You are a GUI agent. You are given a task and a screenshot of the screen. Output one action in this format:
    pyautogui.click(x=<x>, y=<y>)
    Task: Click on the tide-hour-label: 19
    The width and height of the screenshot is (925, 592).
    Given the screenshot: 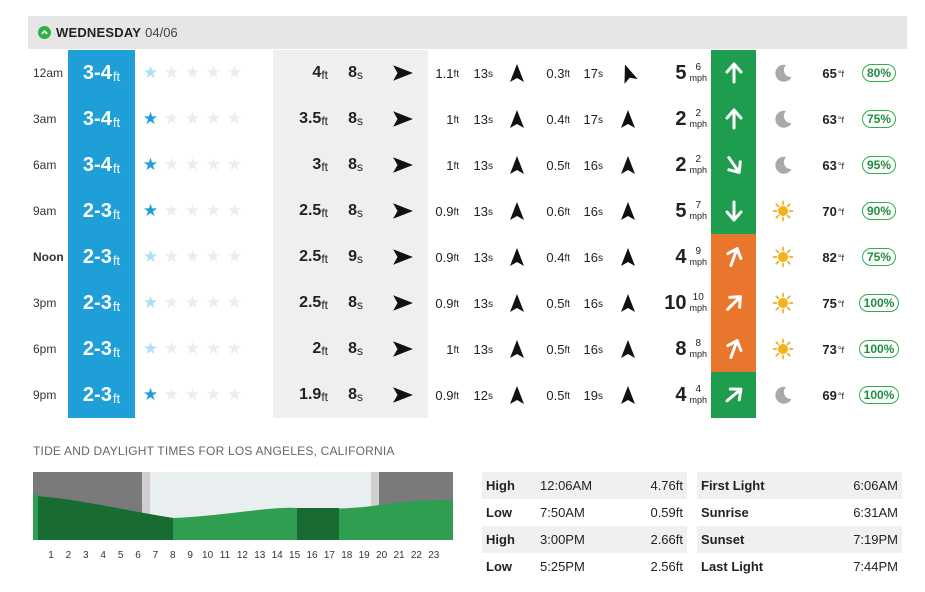 What is the action you would take?
    pyautogui.click(x=364, y=555)
    